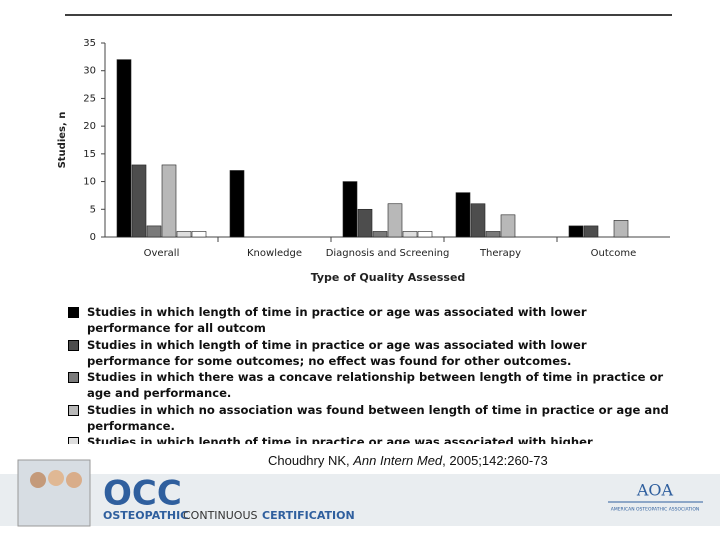 The height and width of the screenshot is (540, 720). Describe the element at coordinates (655, 510) in the screenshot. I see `aoa-name: AMERICAN OSTEOPATHIC ASSOCIATION` at that location.